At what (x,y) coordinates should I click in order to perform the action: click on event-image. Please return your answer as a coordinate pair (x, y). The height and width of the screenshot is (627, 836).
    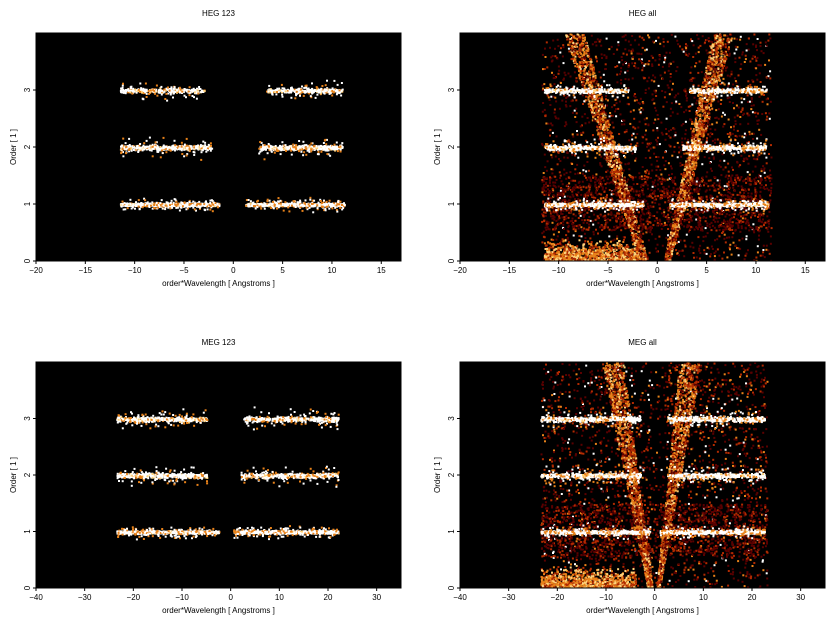
    Looking at the image, I should click on (657, 147).